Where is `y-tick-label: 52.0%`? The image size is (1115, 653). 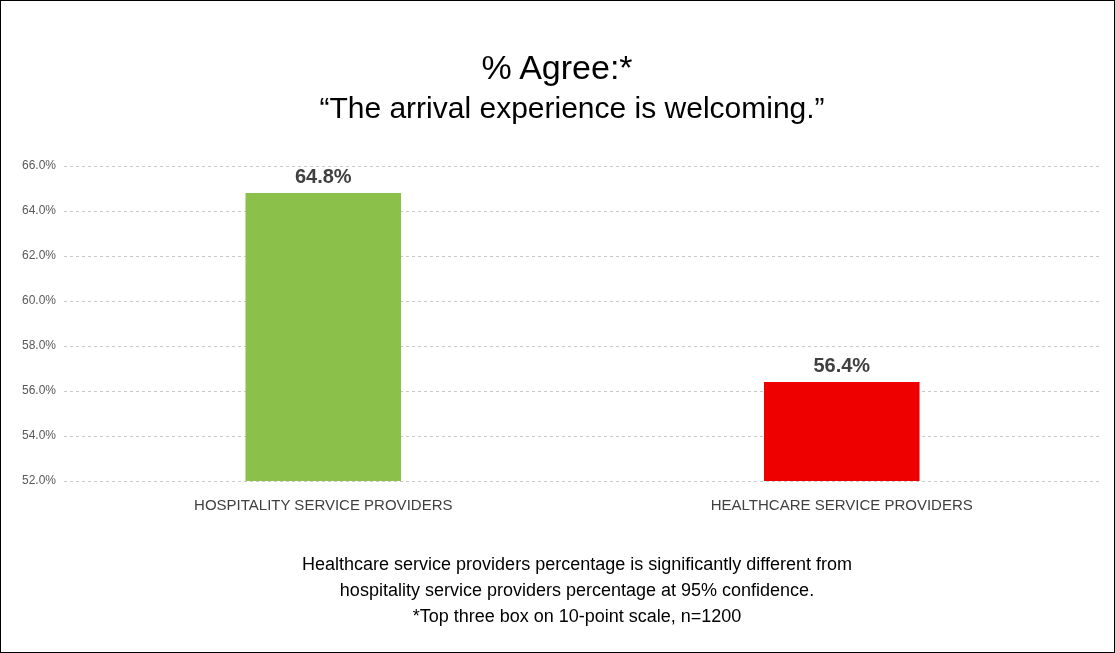
y-tick-label: 52.0% is located at coordinates (39, 480).